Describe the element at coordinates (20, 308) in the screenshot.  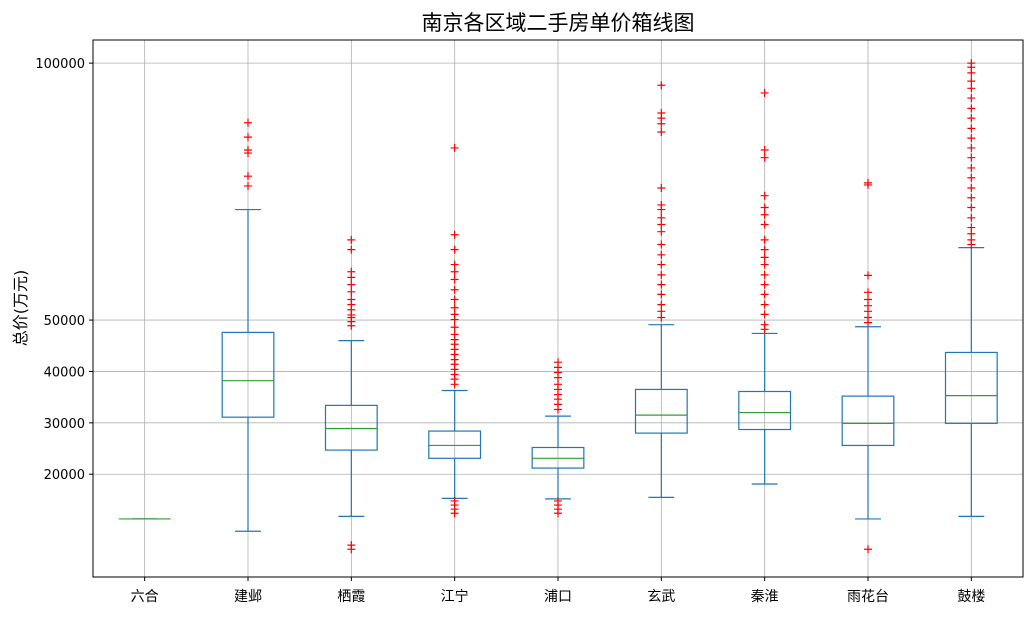
I see `y-axis-label: 总价(万元)` at that location.